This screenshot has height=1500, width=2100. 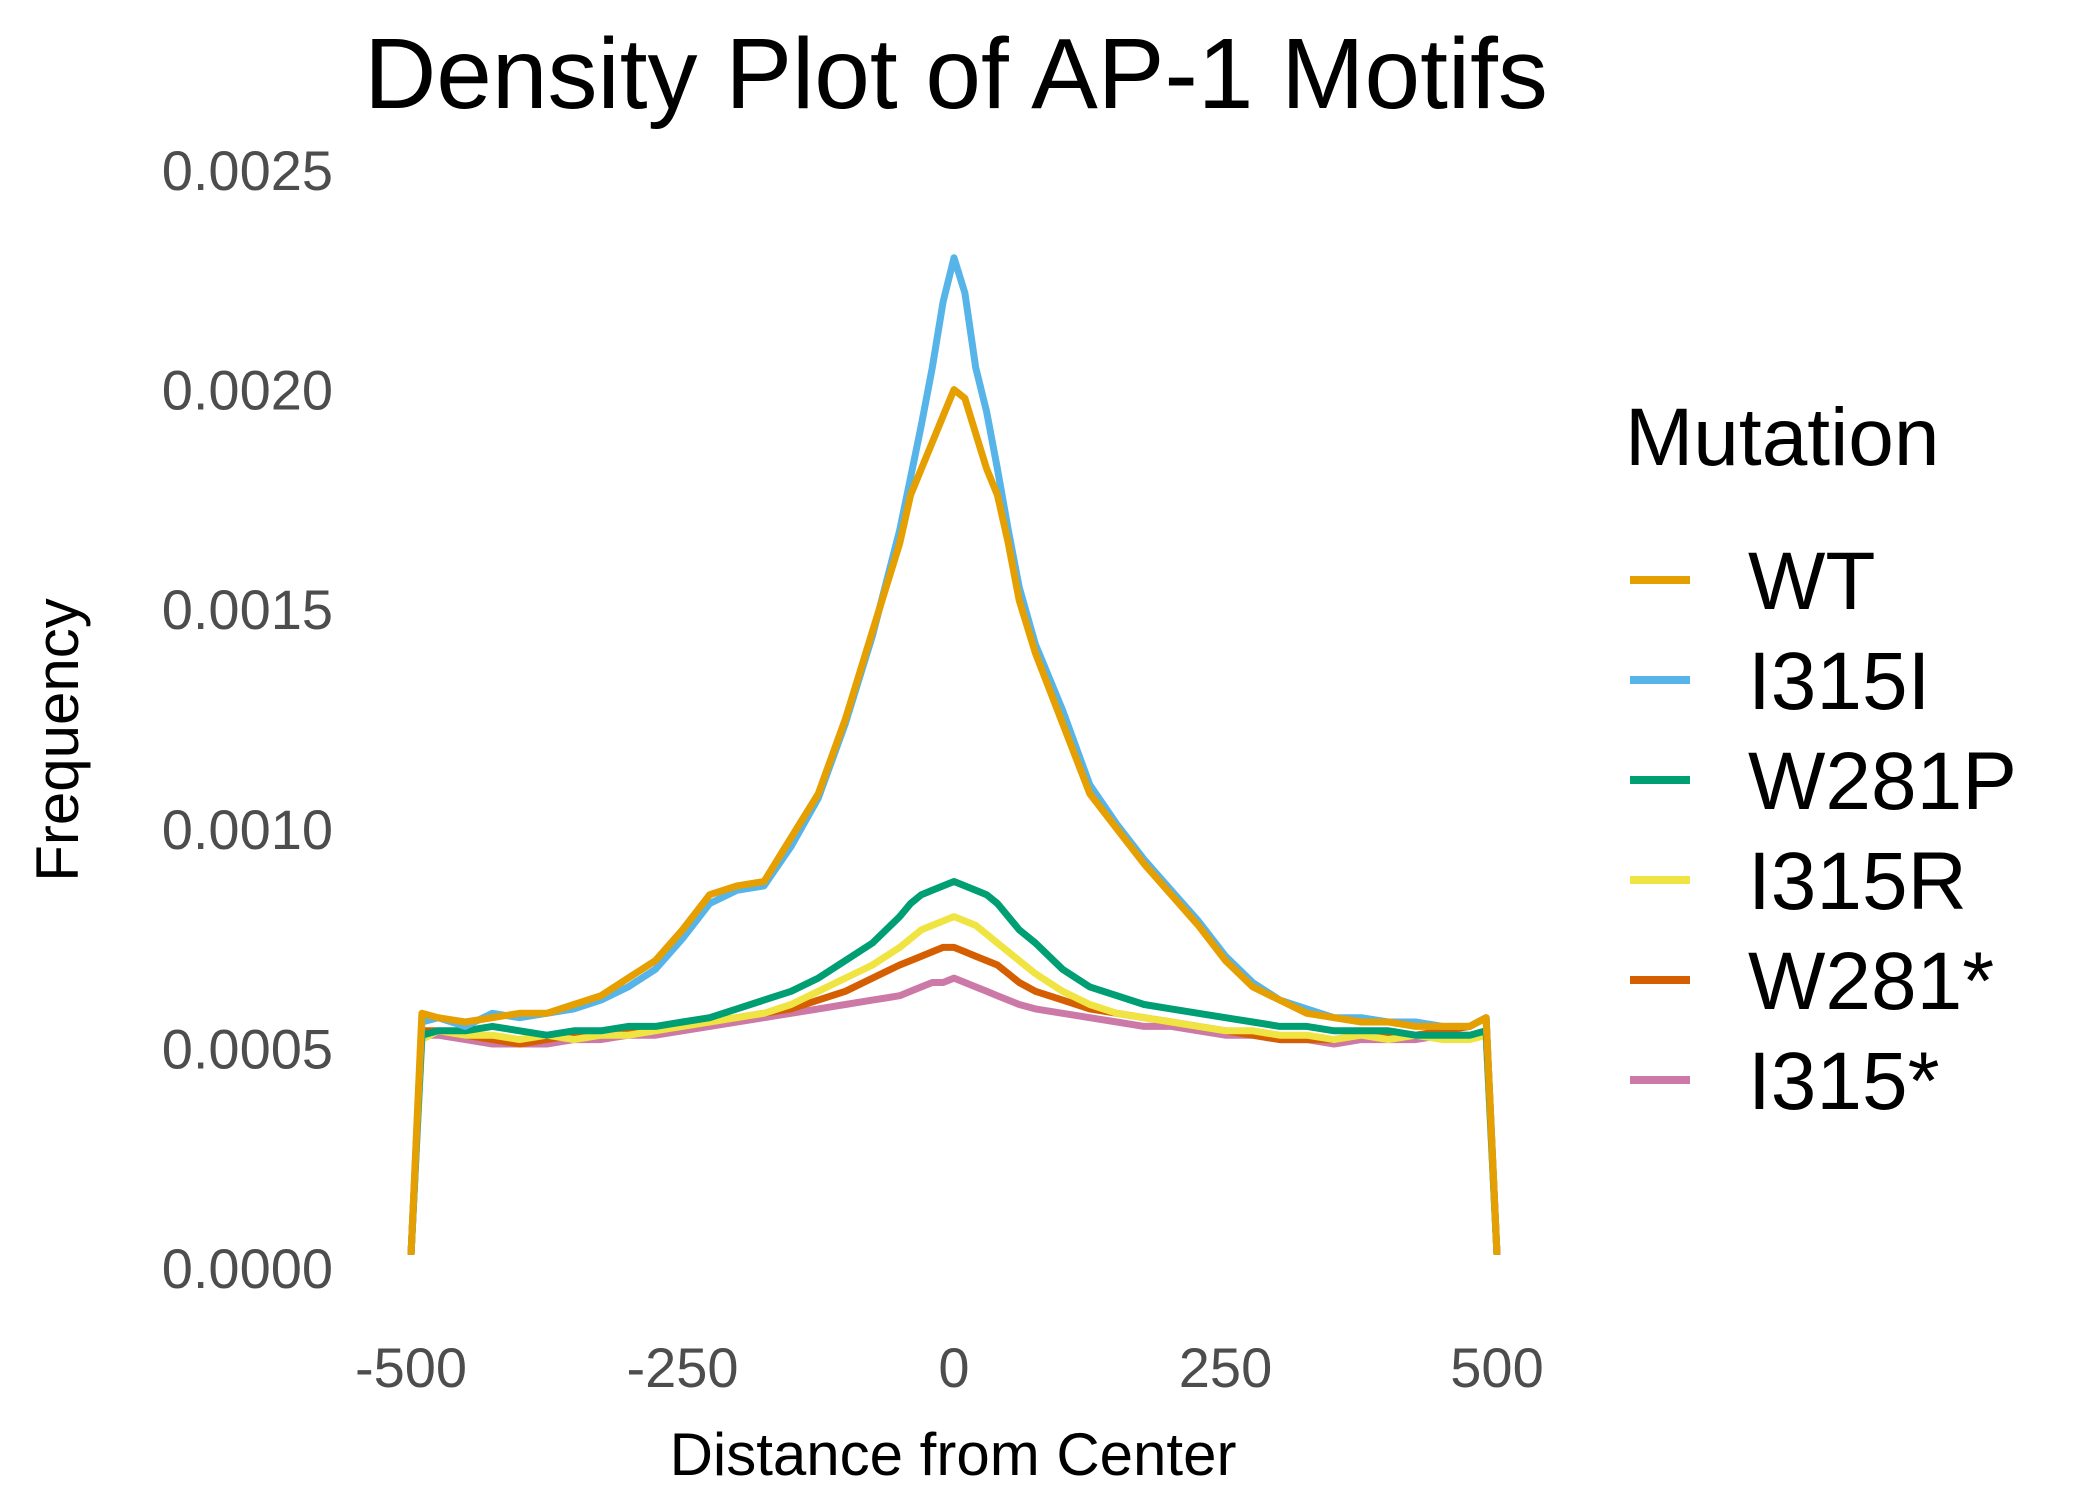 I want to click on legend-label: W281*, so click(x=1871, y=981).